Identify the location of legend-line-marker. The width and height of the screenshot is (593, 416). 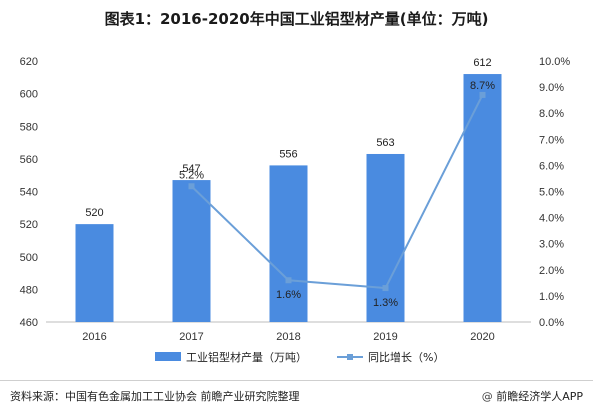
(350, 357).